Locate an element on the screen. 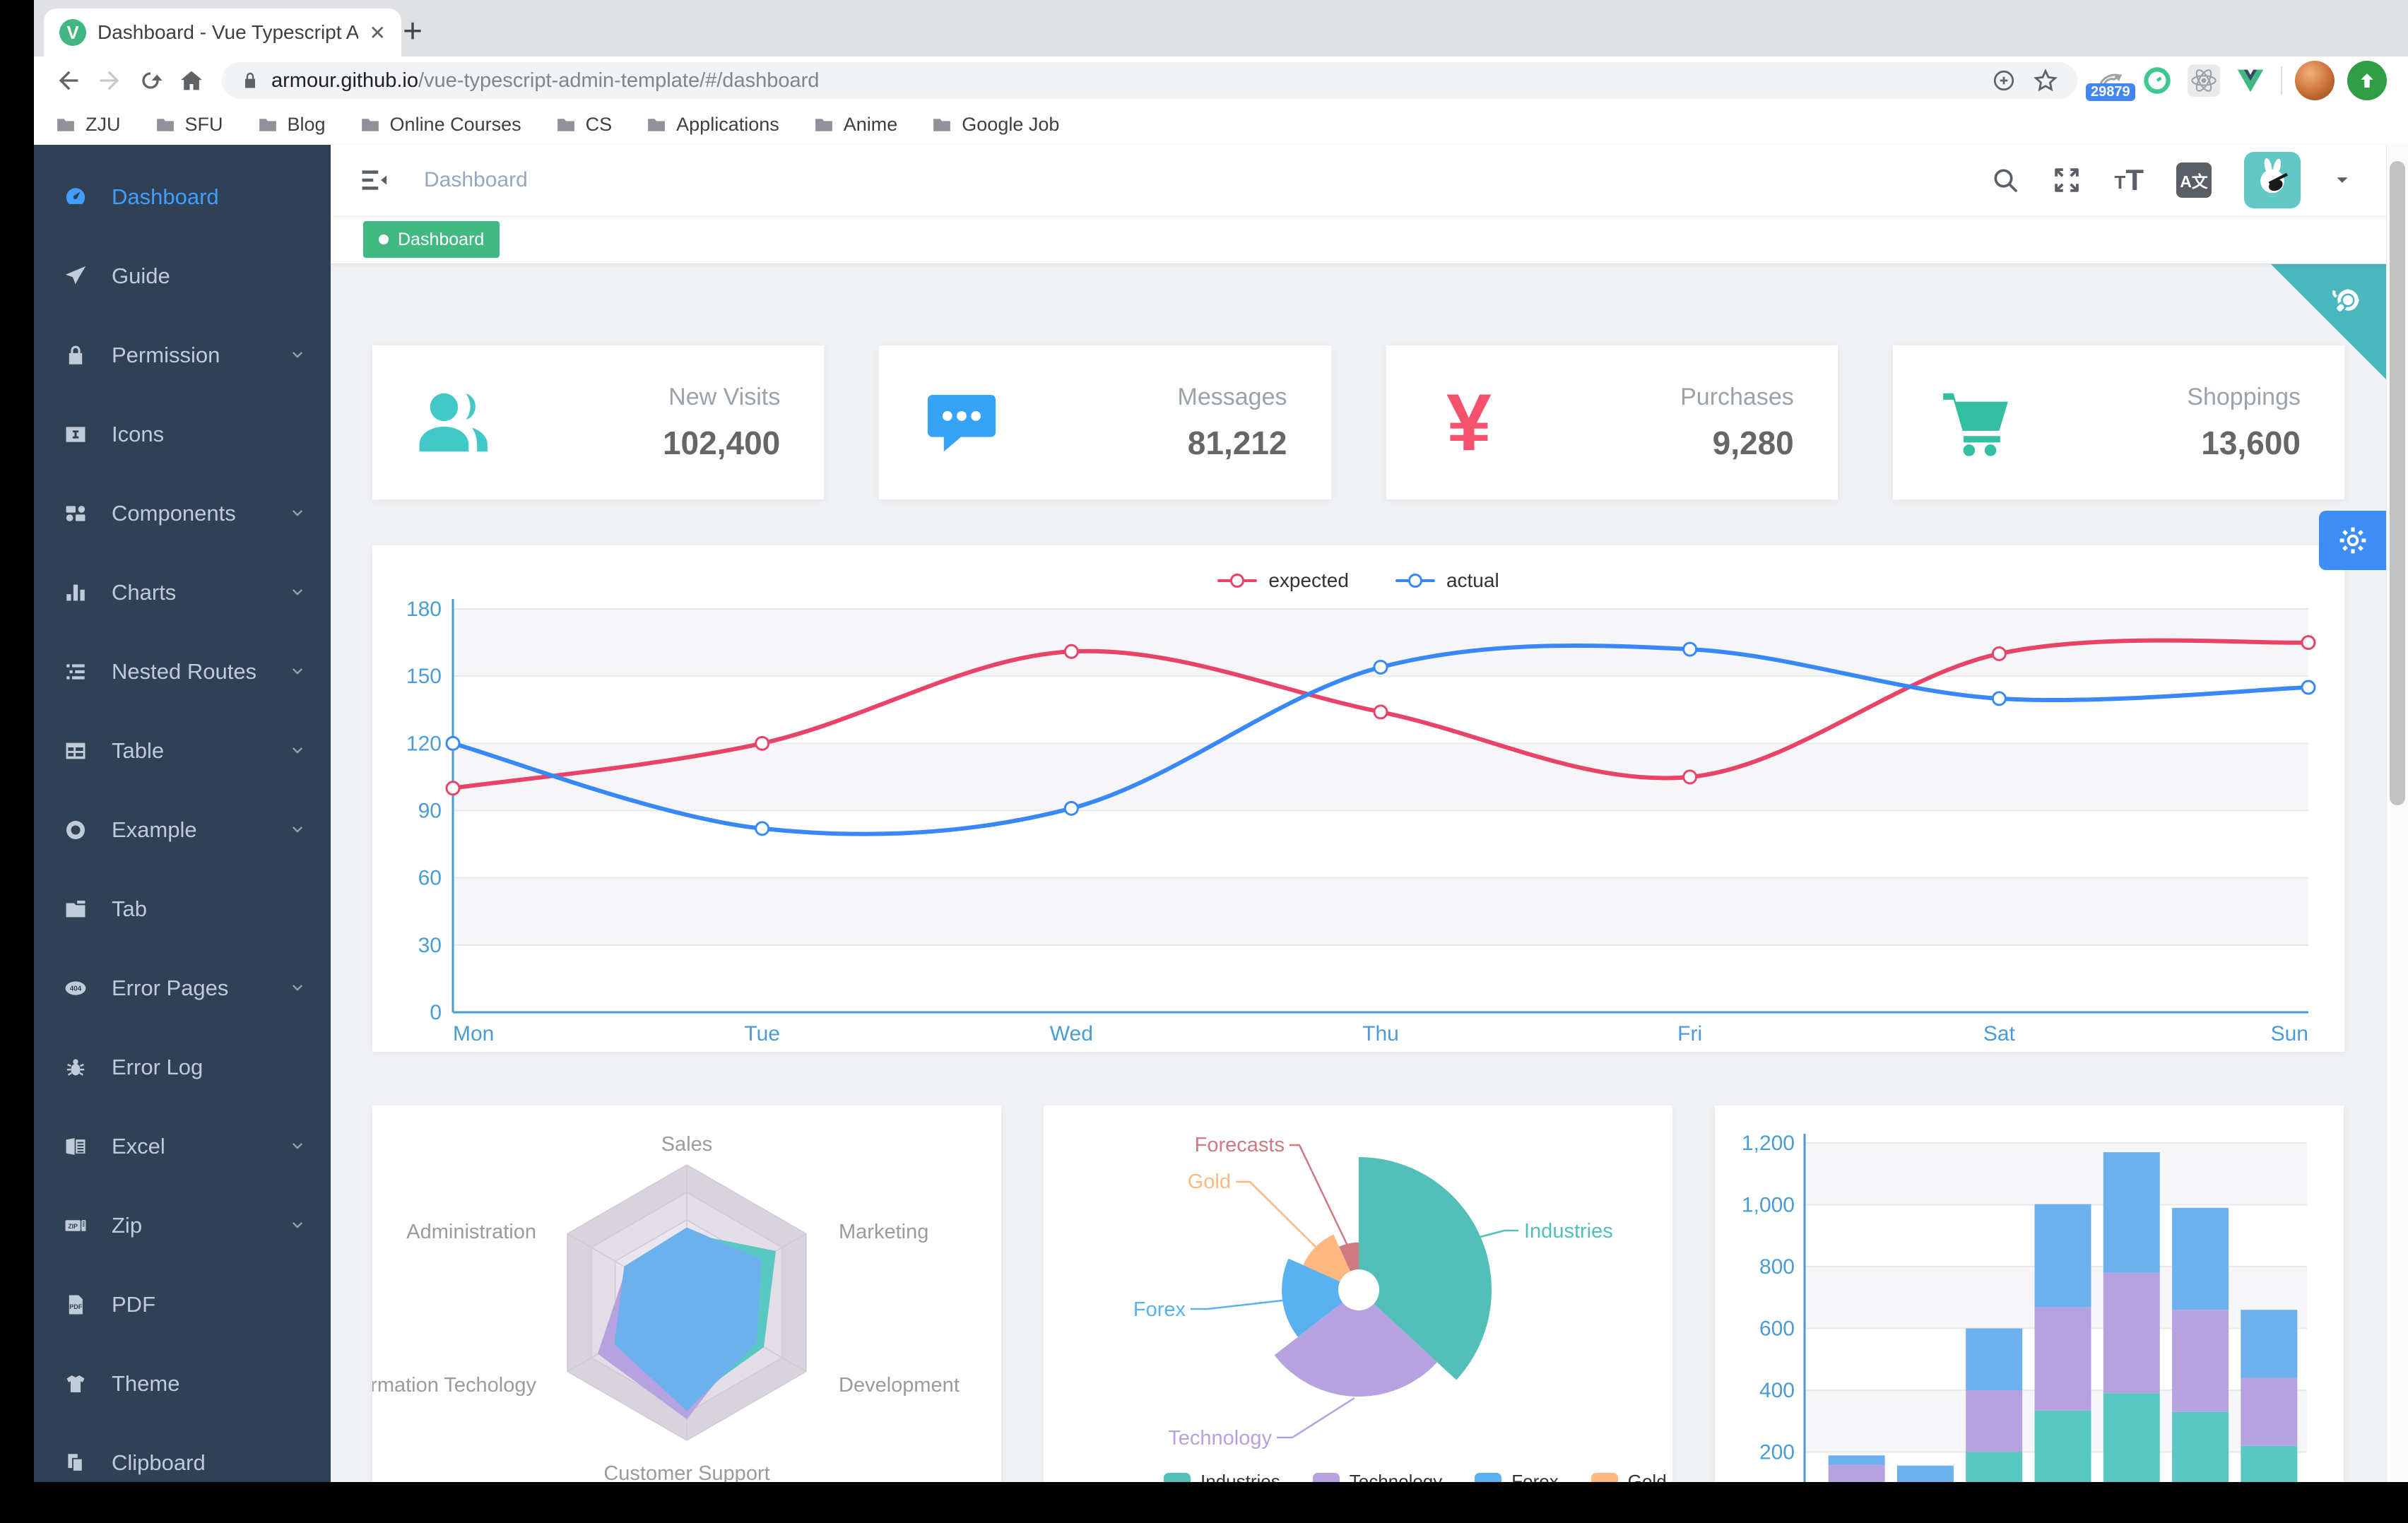 The width and height of the screenshot is (2408, 1523). bookmark-item: Online Courses is located at coordinates (440, 125).